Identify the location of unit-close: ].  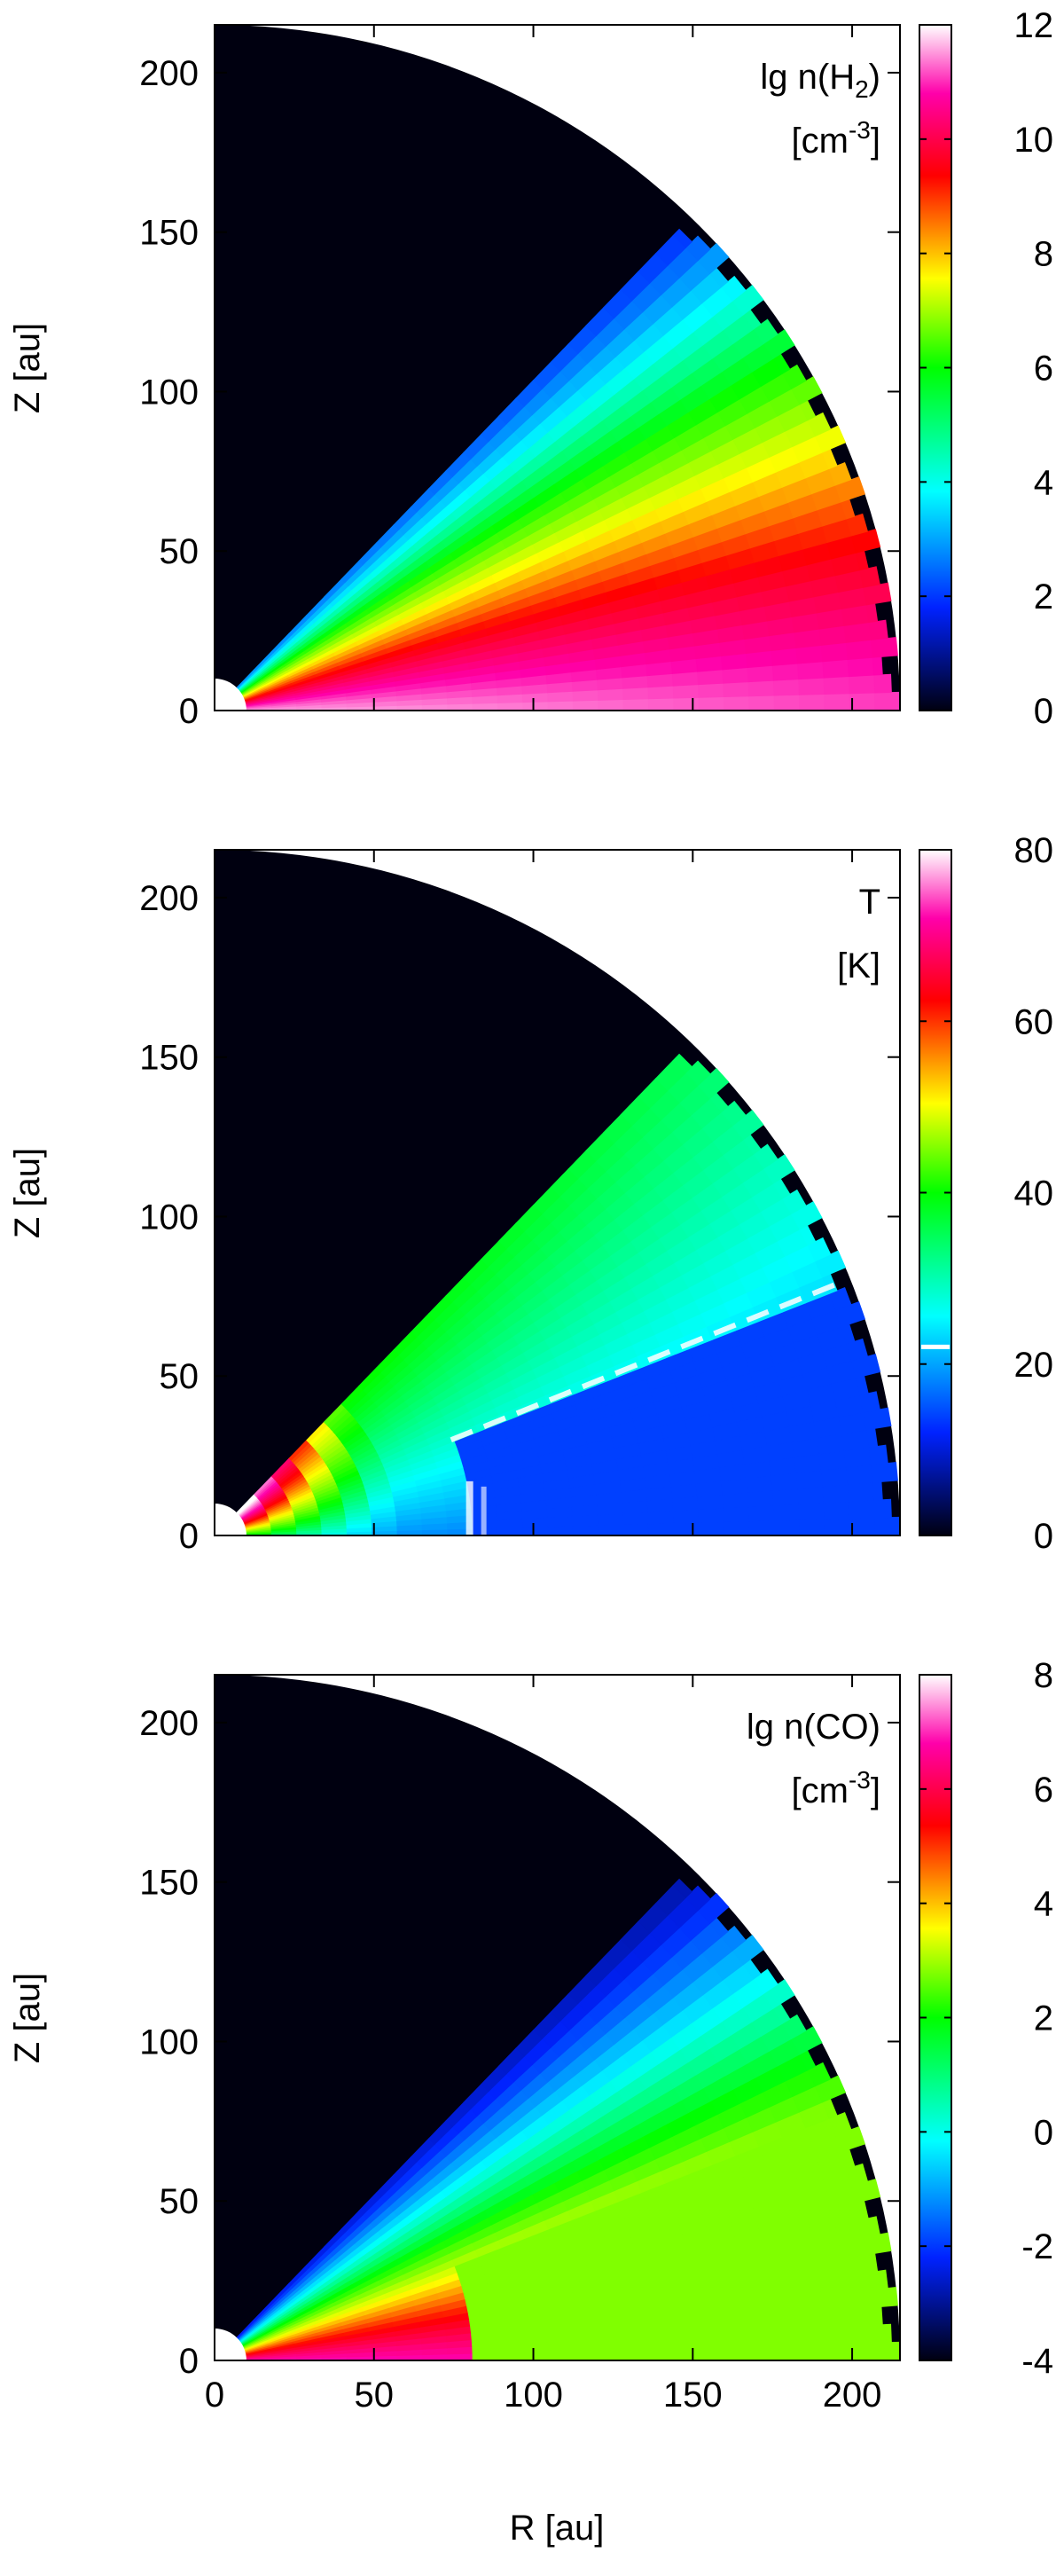
(875, 141).